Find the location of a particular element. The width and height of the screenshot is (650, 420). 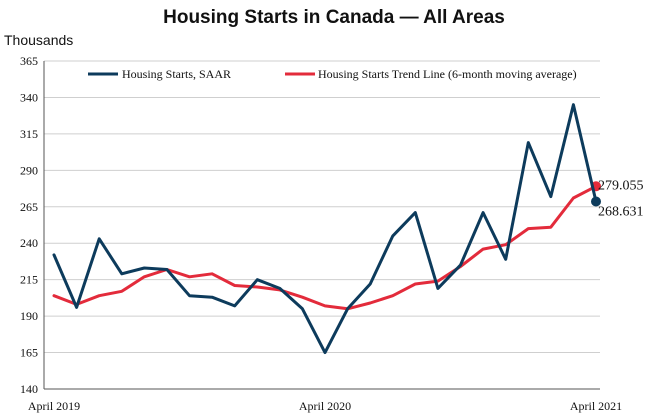

end-value-label-housing-starts-trend: 279.055 is located at coordinates (621, 185).